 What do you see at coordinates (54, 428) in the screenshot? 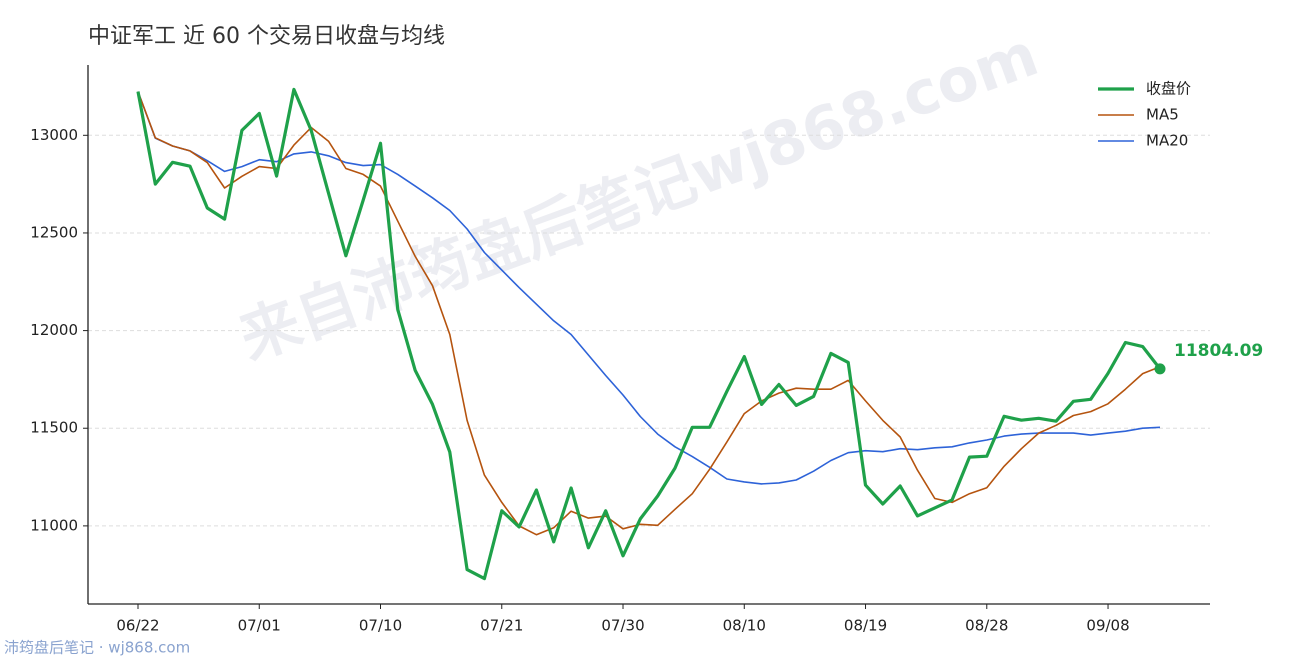
I see `y-tick-label: 11500` at bounding box center [54, 428].